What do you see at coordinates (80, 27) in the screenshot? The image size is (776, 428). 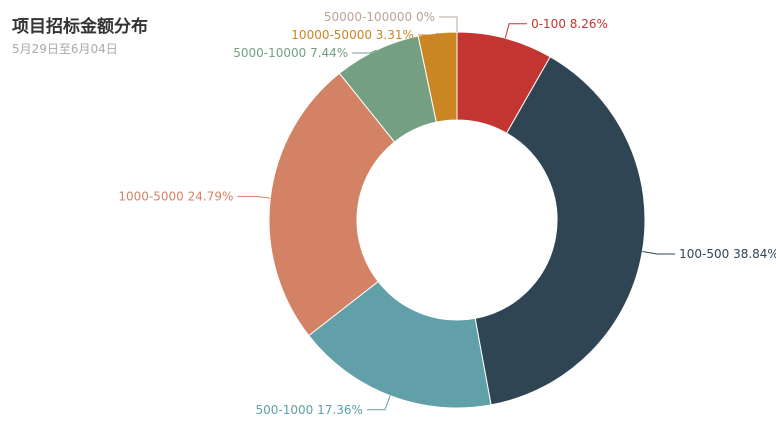 I see `chart-title: 项目招标金额分布` at bounding box center [80, 27].